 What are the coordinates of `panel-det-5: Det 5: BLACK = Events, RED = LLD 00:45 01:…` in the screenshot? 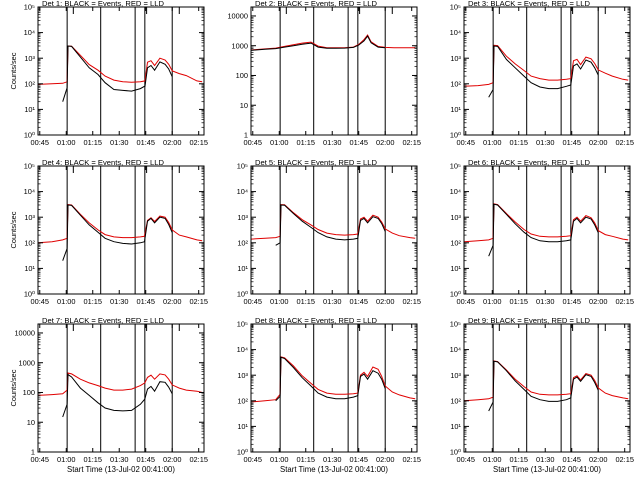 It's located at (329, 232).